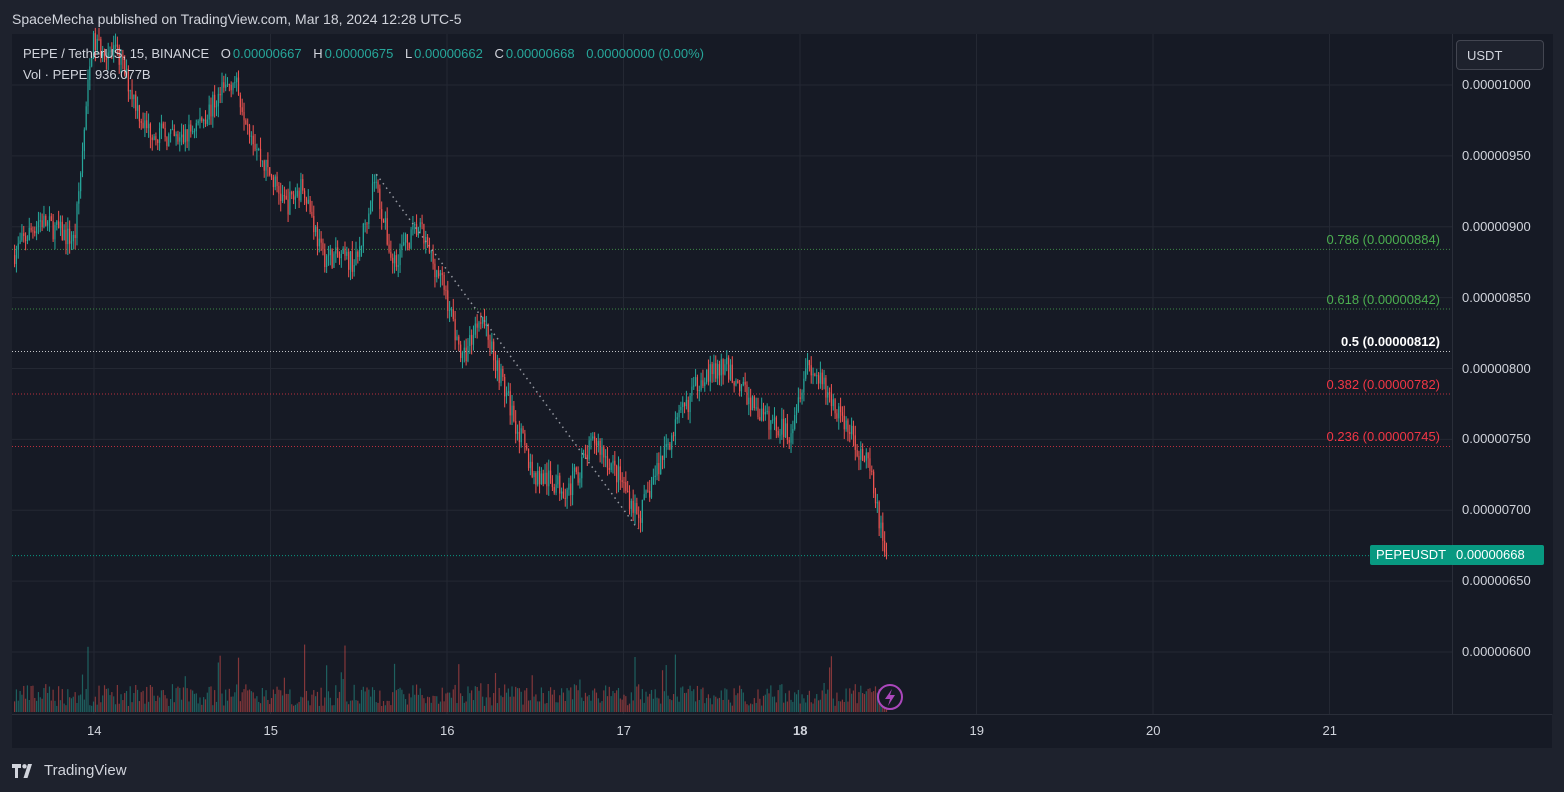 The image size is (1564, 792). What do you see at coordinates (116, 53) in the screenshot?
I see `legend-symbol: PEPE / TetherUS, 15, BINANCE` at bounding box center [116, 53].